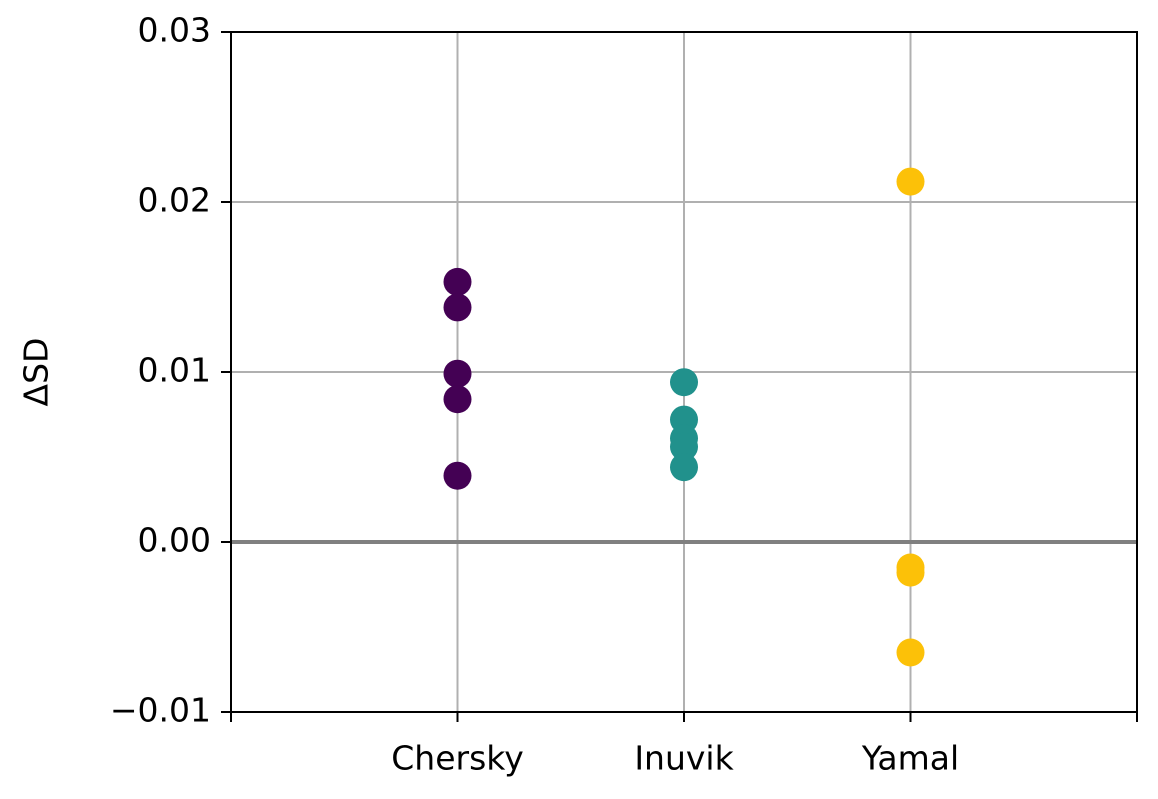  What do you see at coordinates (684, 758) in the screenshot?
I see `x-tick-label: Inuvik` at bounding box center [684, 758].